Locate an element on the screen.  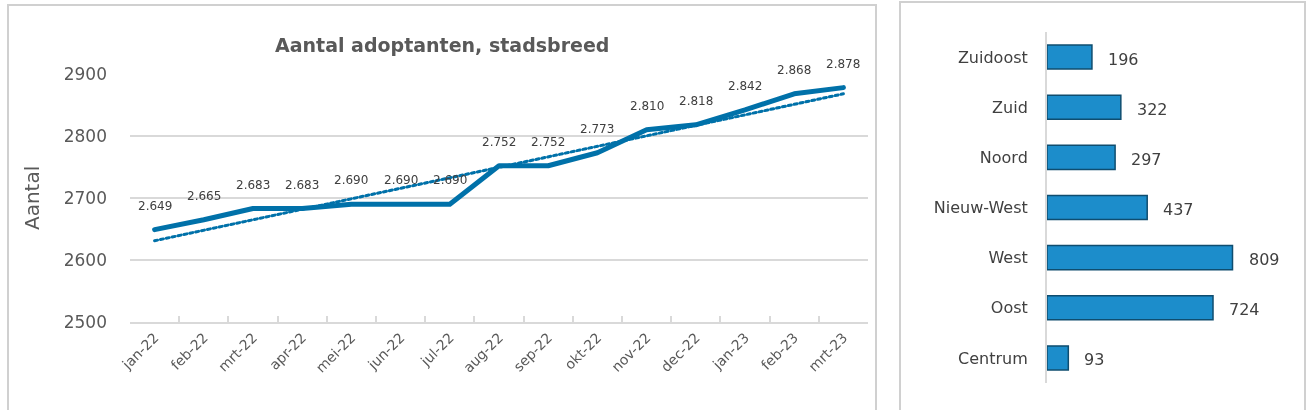
data-label: 2.868 is located at coordinates (794, 70).